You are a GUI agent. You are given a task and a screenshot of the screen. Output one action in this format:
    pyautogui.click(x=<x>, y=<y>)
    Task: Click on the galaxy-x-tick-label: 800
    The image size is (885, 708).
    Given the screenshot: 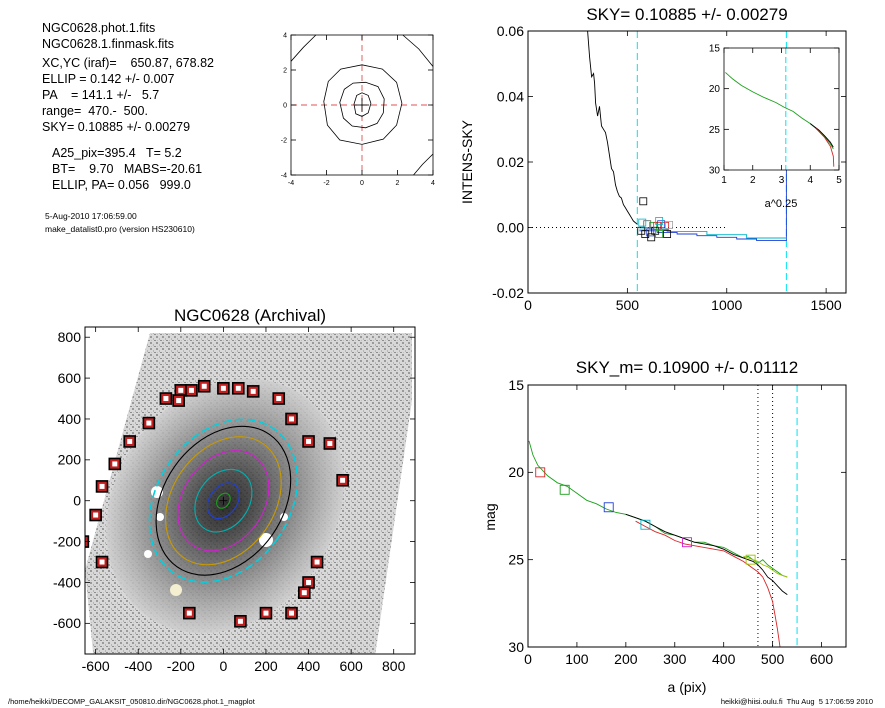 What is the action you would take?
    pyautogui.click(x=394, y=666)
    